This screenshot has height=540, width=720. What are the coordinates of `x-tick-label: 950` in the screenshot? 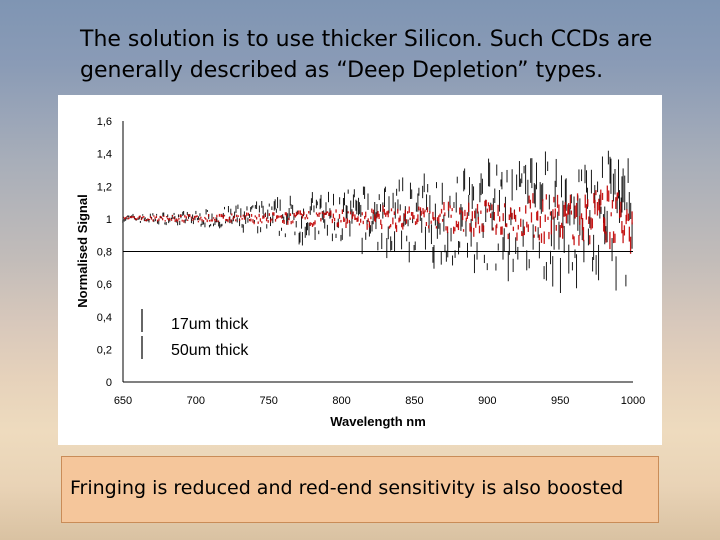 It's located at (560, 401).